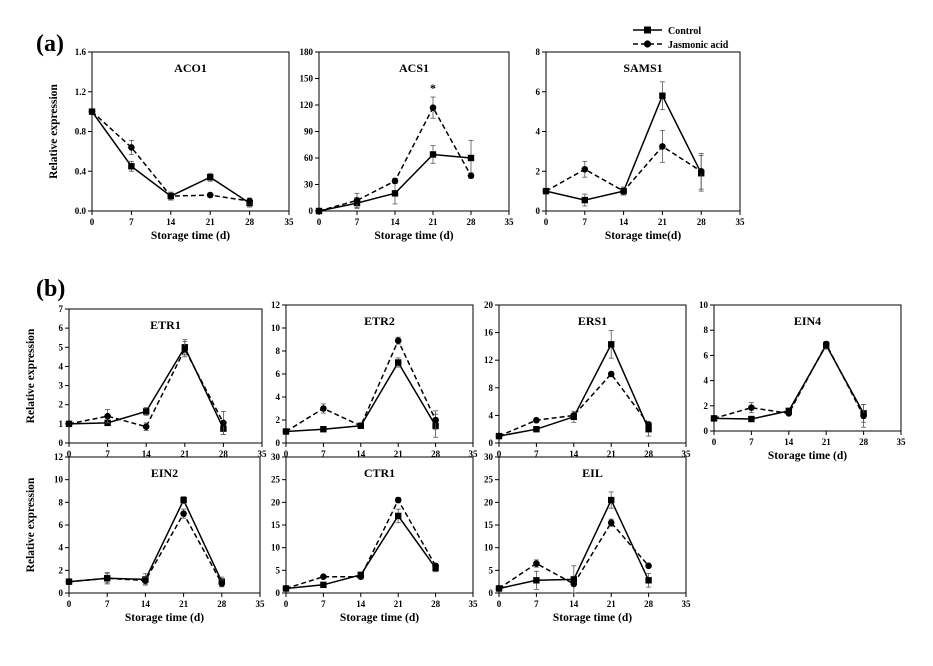 Image resolution: width=933 pixels, height=666 pixels. Describe the element at coordinates (698, 45) in the screenshot. I see `legend-jasmonic-label: Jasmonic acid` at that location.